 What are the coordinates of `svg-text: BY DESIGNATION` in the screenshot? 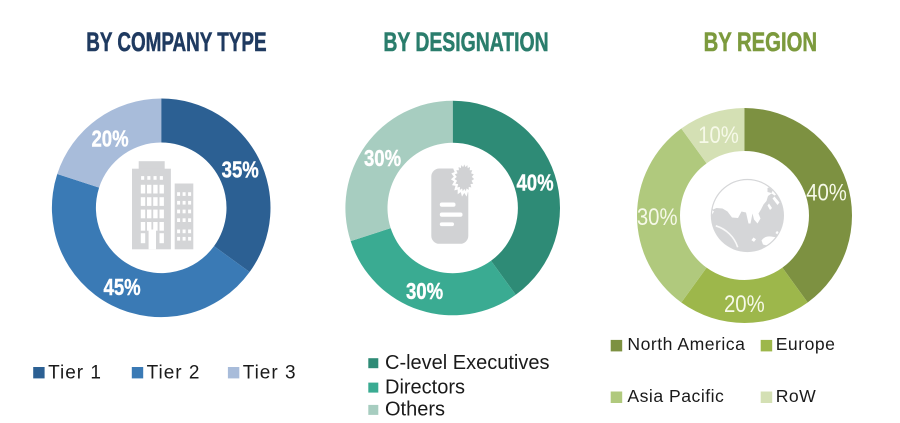 It's located at (465, 42).